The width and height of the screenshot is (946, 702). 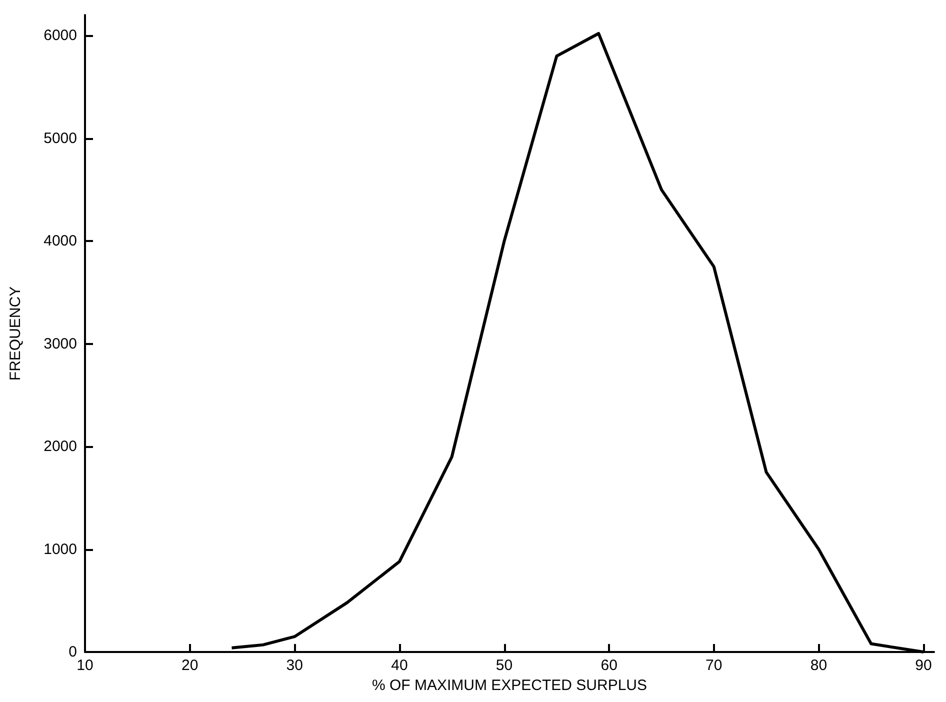 What do you see at coordinates (60, 549) in the screenshot?
I see `y-tick-label: 1000` at bounding box center [60, 549].